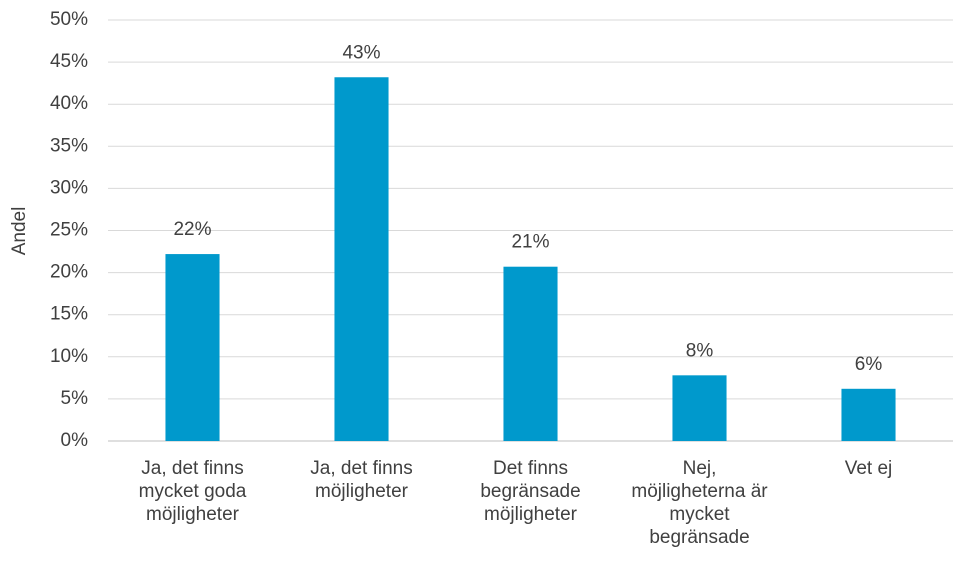  What do you see at coordinates (69, 272) in the screenshot?
I see `y-tick-label: 20%` at bounding box center [69, 272].